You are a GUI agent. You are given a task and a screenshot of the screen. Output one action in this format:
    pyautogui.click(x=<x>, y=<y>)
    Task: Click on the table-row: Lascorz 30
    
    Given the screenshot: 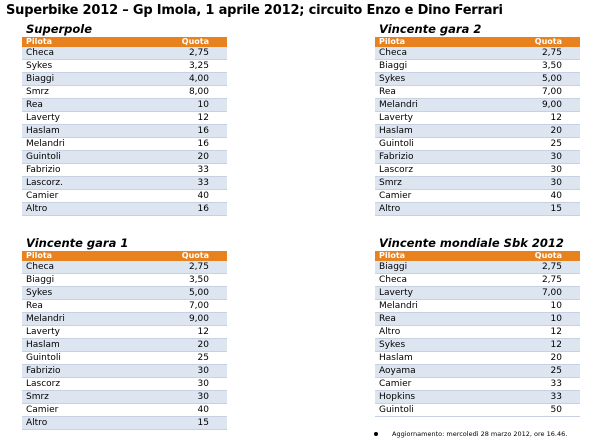 What is the action you would take?
    pyautogui.click(x=477, y=170)
    